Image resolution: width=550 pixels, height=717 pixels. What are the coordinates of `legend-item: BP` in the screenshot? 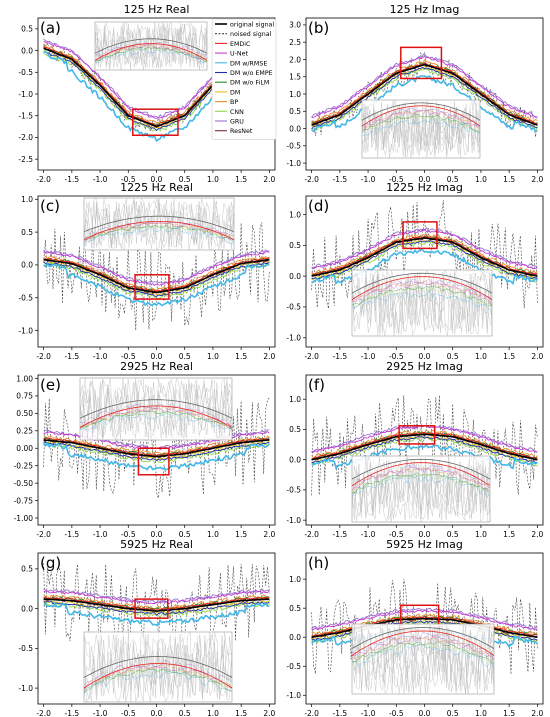 It's located at (226, 102).